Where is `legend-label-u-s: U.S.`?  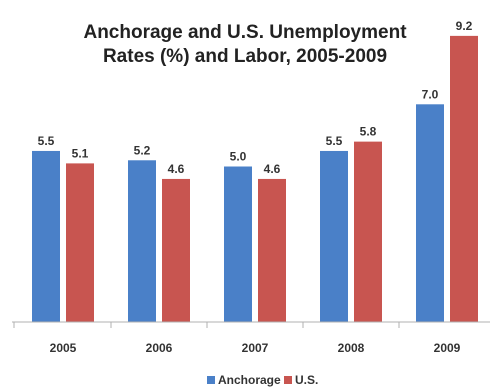 legend-label-u-s: U.S. is located at coordinates (306, 380).